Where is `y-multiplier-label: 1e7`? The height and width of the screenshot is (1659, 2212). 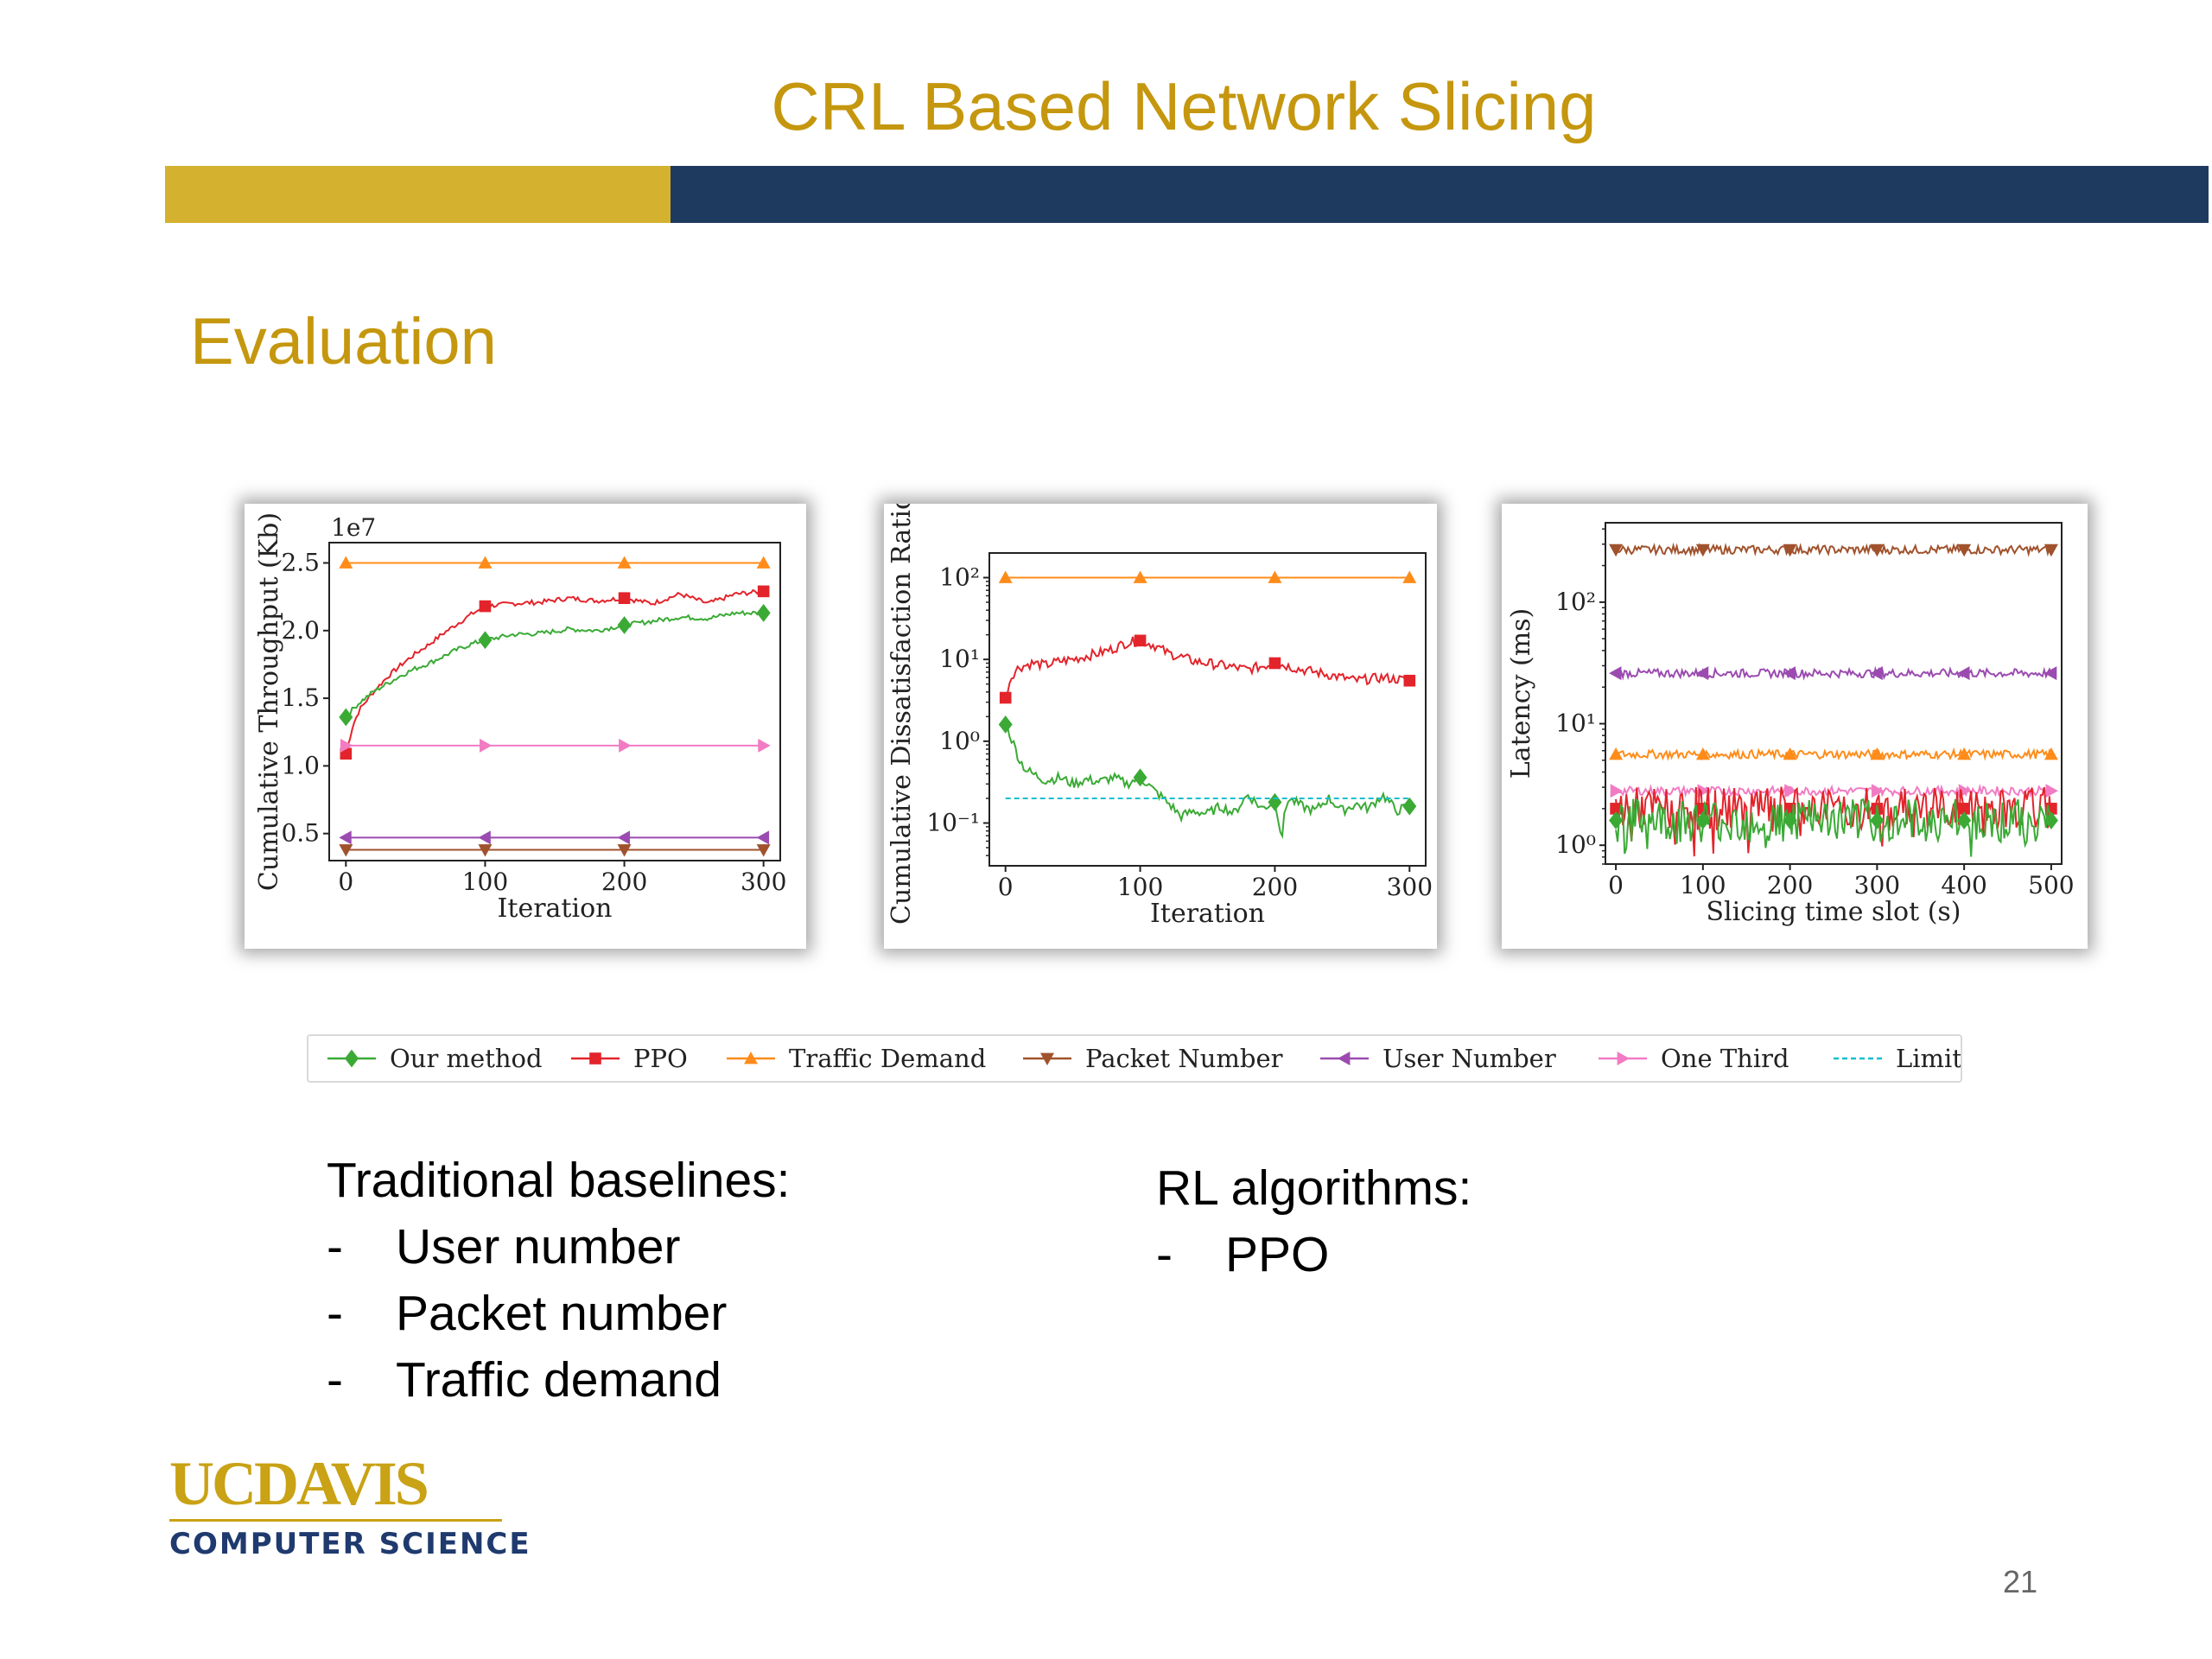
y-multiplier-label: 1e7 is located at coordinates (353, 527).